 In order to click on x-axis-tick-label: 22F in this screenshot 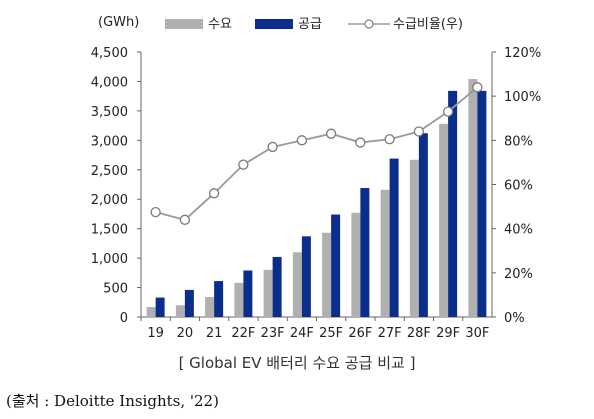, I will do `click(243, 333)`.